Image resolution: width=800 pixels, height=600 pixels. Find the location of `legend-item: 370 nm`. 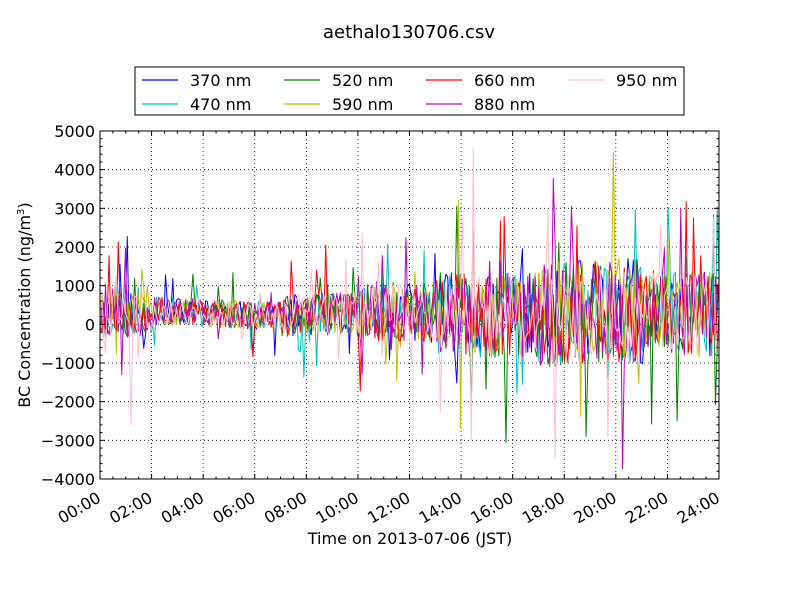

legend-item: 370 nm is located at coordinates (196, 80).